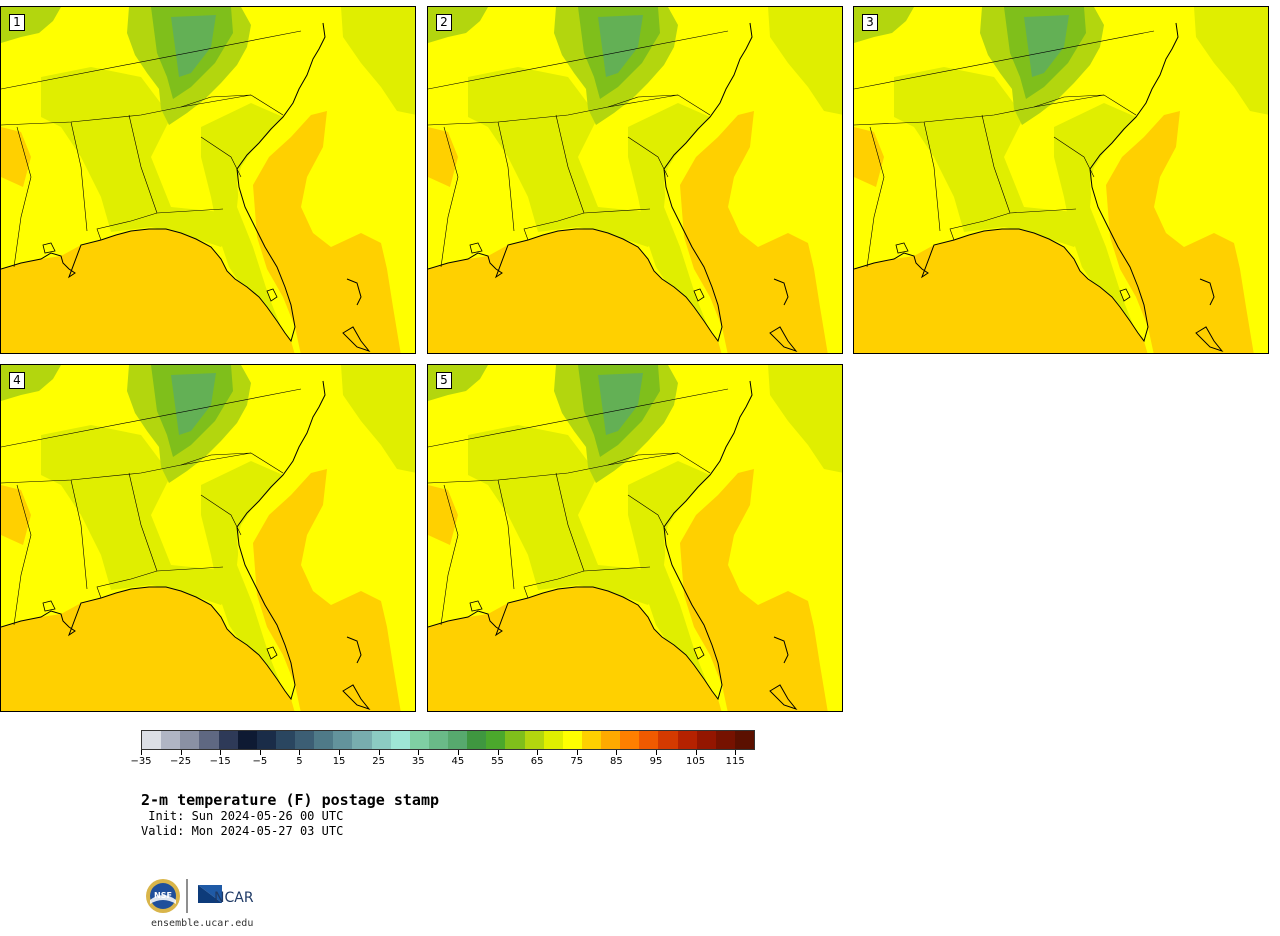 The height and width of the screenshot is (936, 1280). I want to click on colorbar-ticks: −35 −25 −15 −5 5 15 25 35 45 55 65 75 85 95 105 115, so click(442, 760).